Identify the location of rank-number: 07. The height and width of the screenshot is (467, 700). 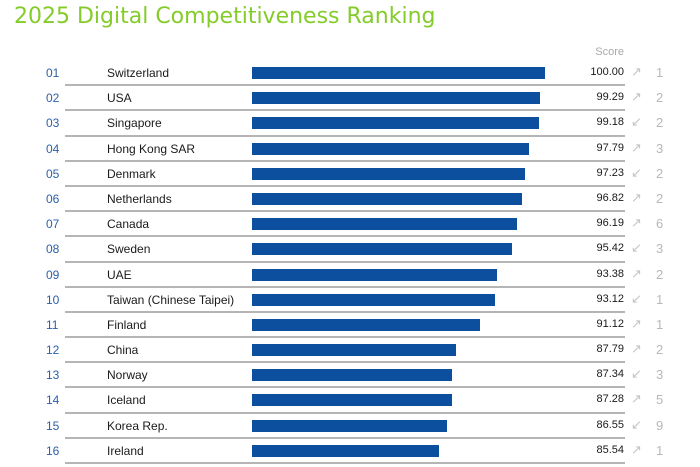
(53, 224).